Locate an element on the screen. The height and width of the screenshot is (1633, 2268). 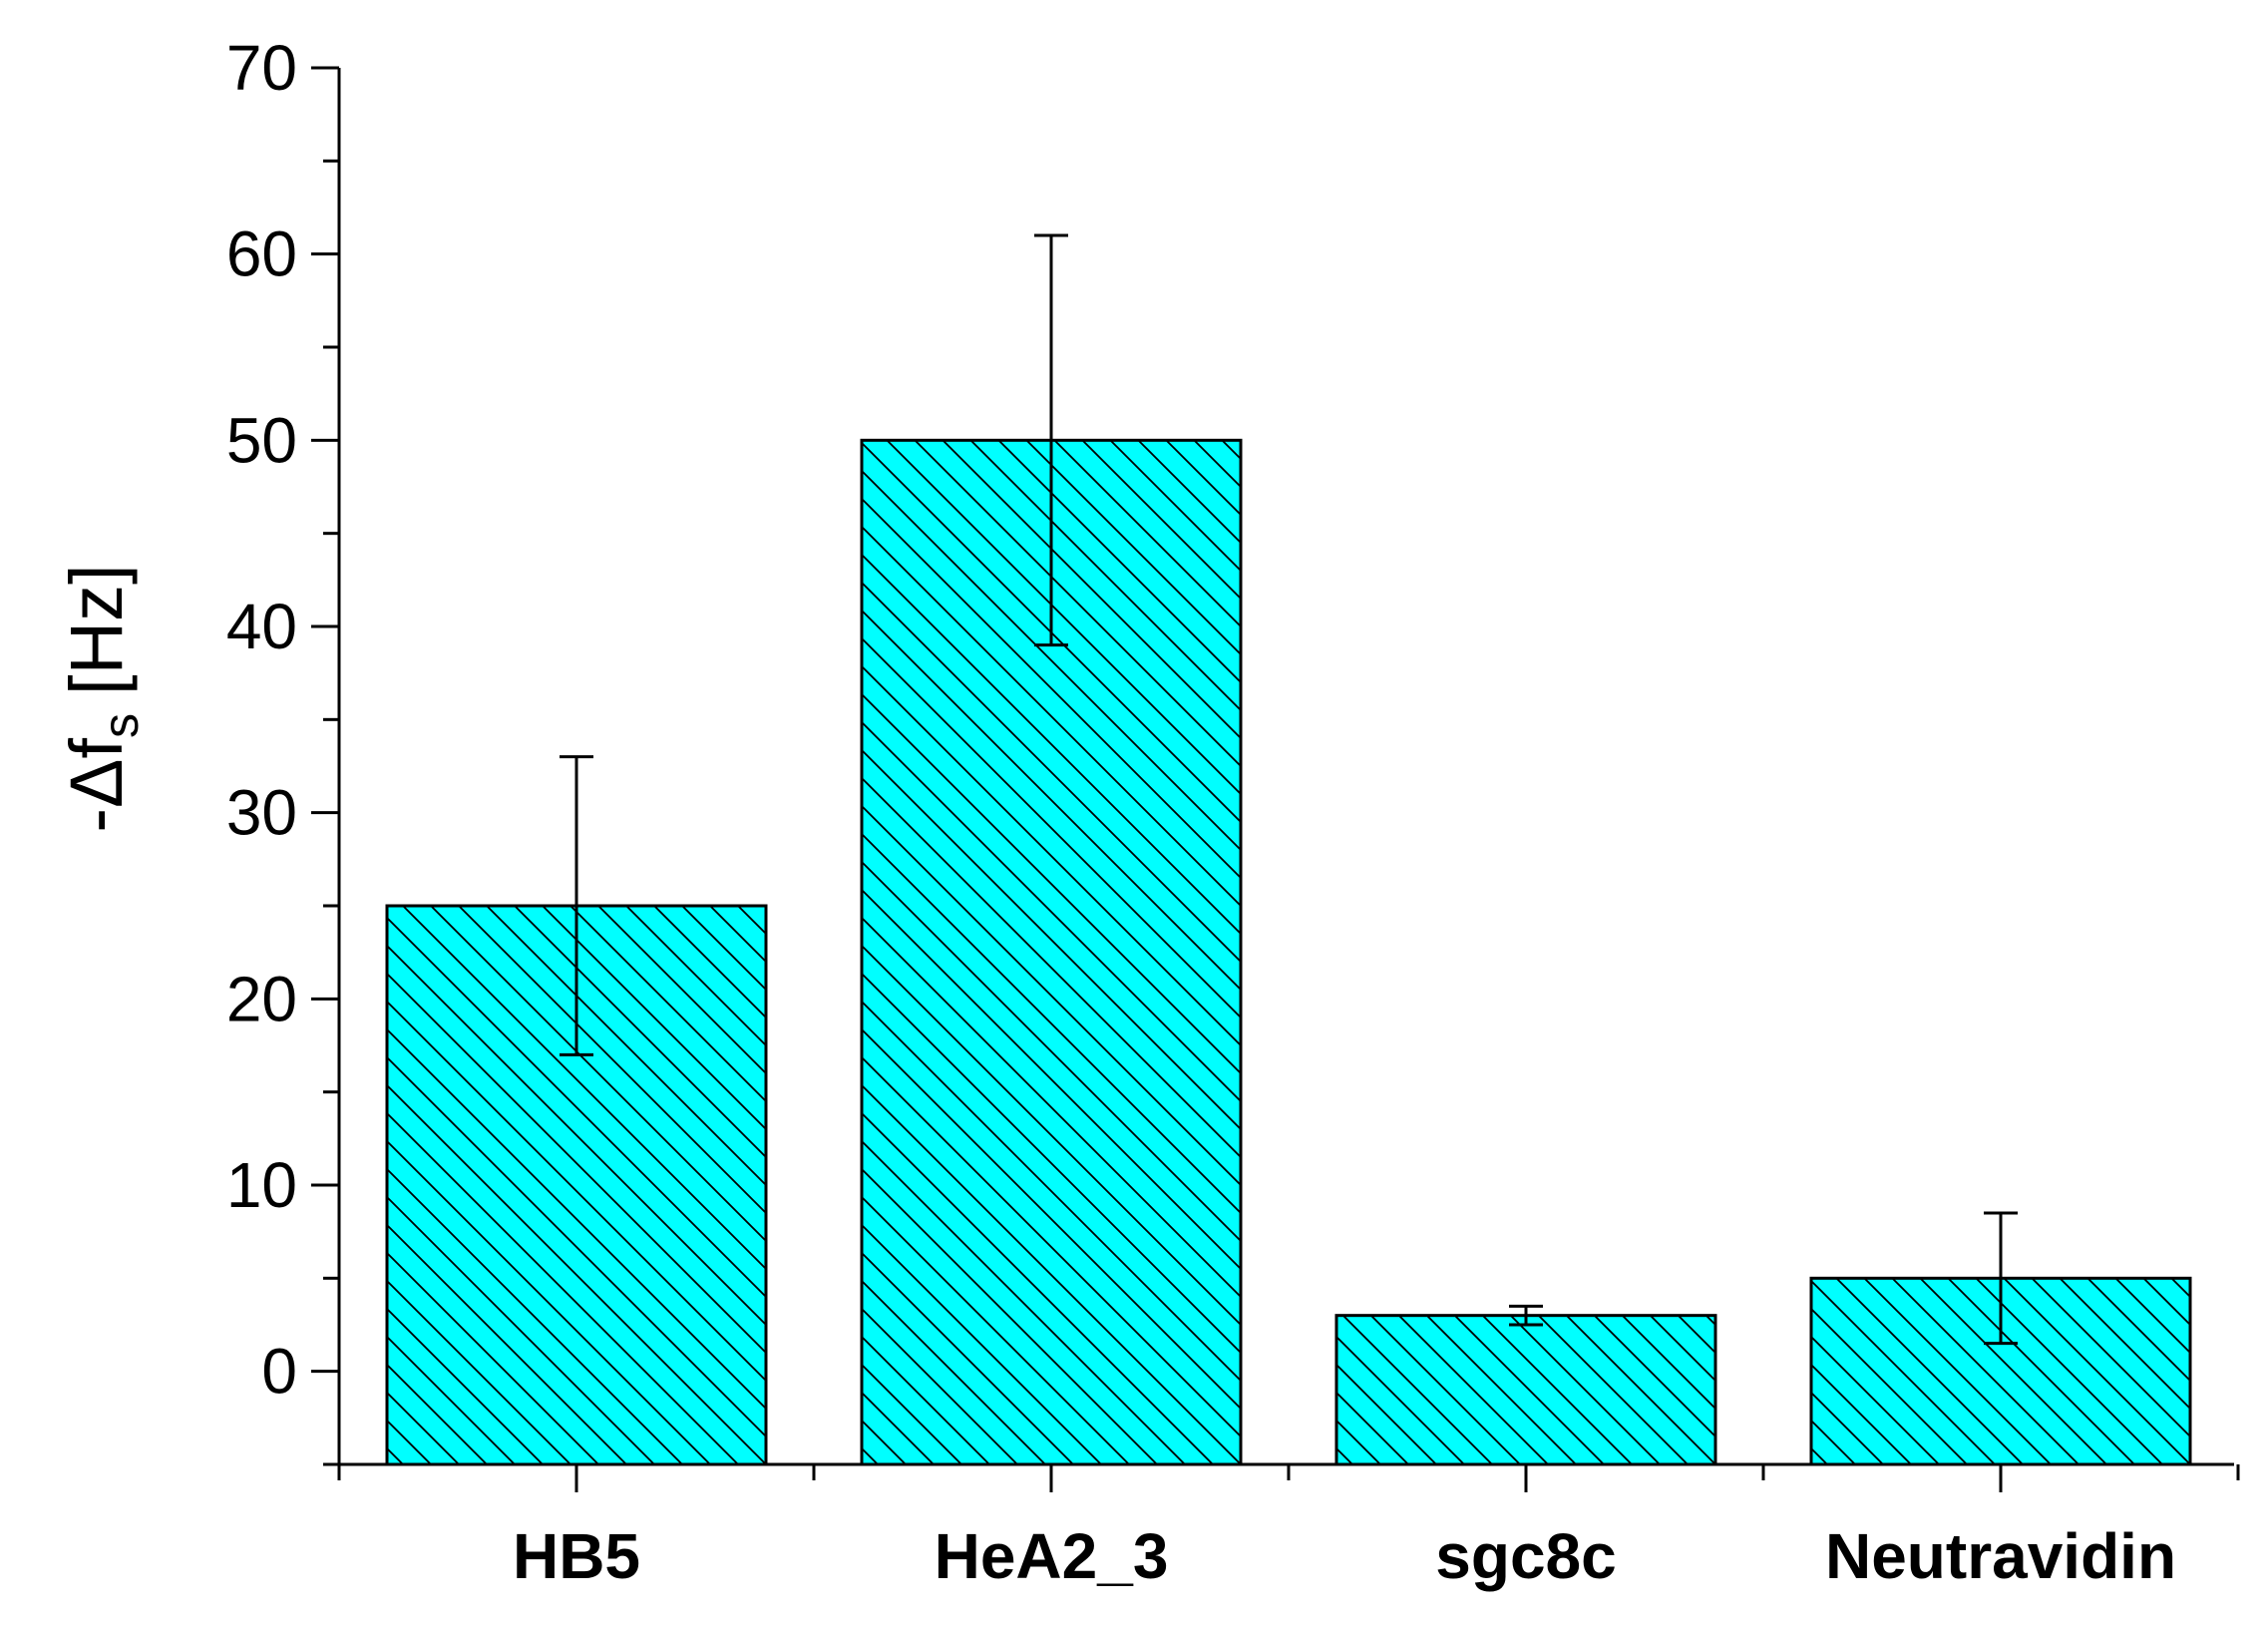
x-tick-label-hb5: HB5 is located at coordinates (576, 1556).